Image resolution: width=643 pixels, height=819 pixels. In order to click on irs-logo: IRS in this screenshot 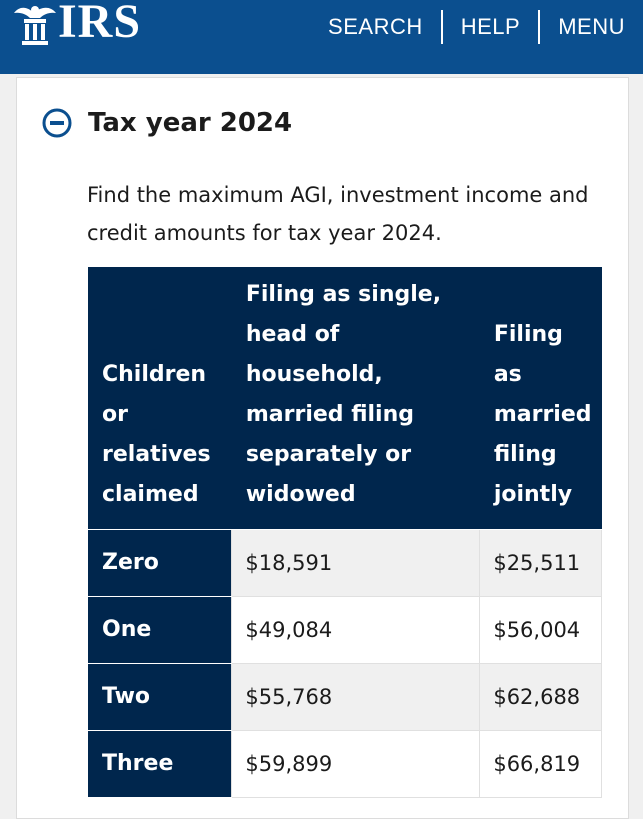, I will do `click(75, 25)`.